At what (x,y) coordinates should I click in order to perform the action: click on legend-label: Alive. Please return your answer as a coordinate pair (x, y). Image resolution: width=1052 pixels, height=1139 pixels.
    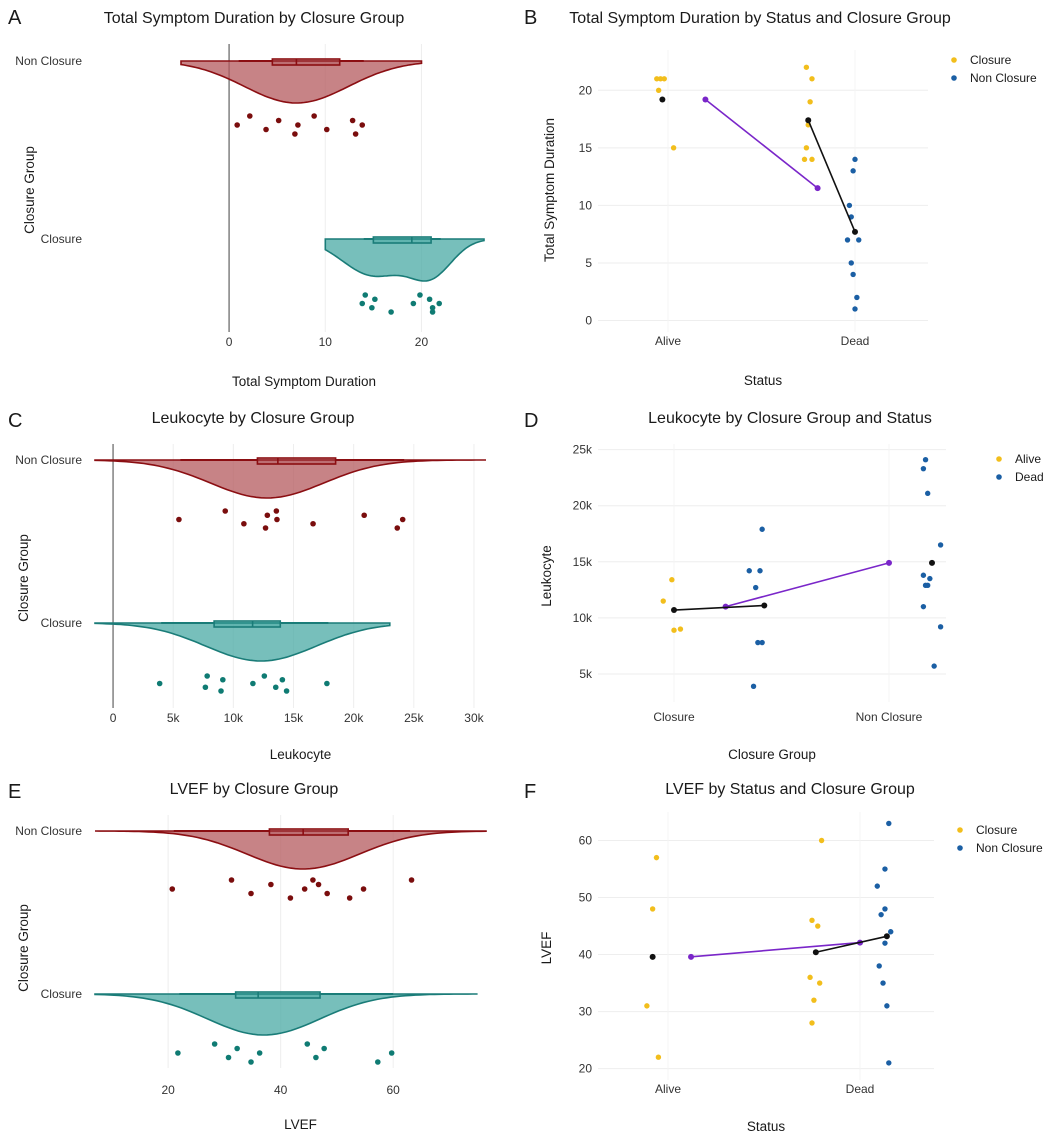
    Looking at the image, I should click on (1028, 459).